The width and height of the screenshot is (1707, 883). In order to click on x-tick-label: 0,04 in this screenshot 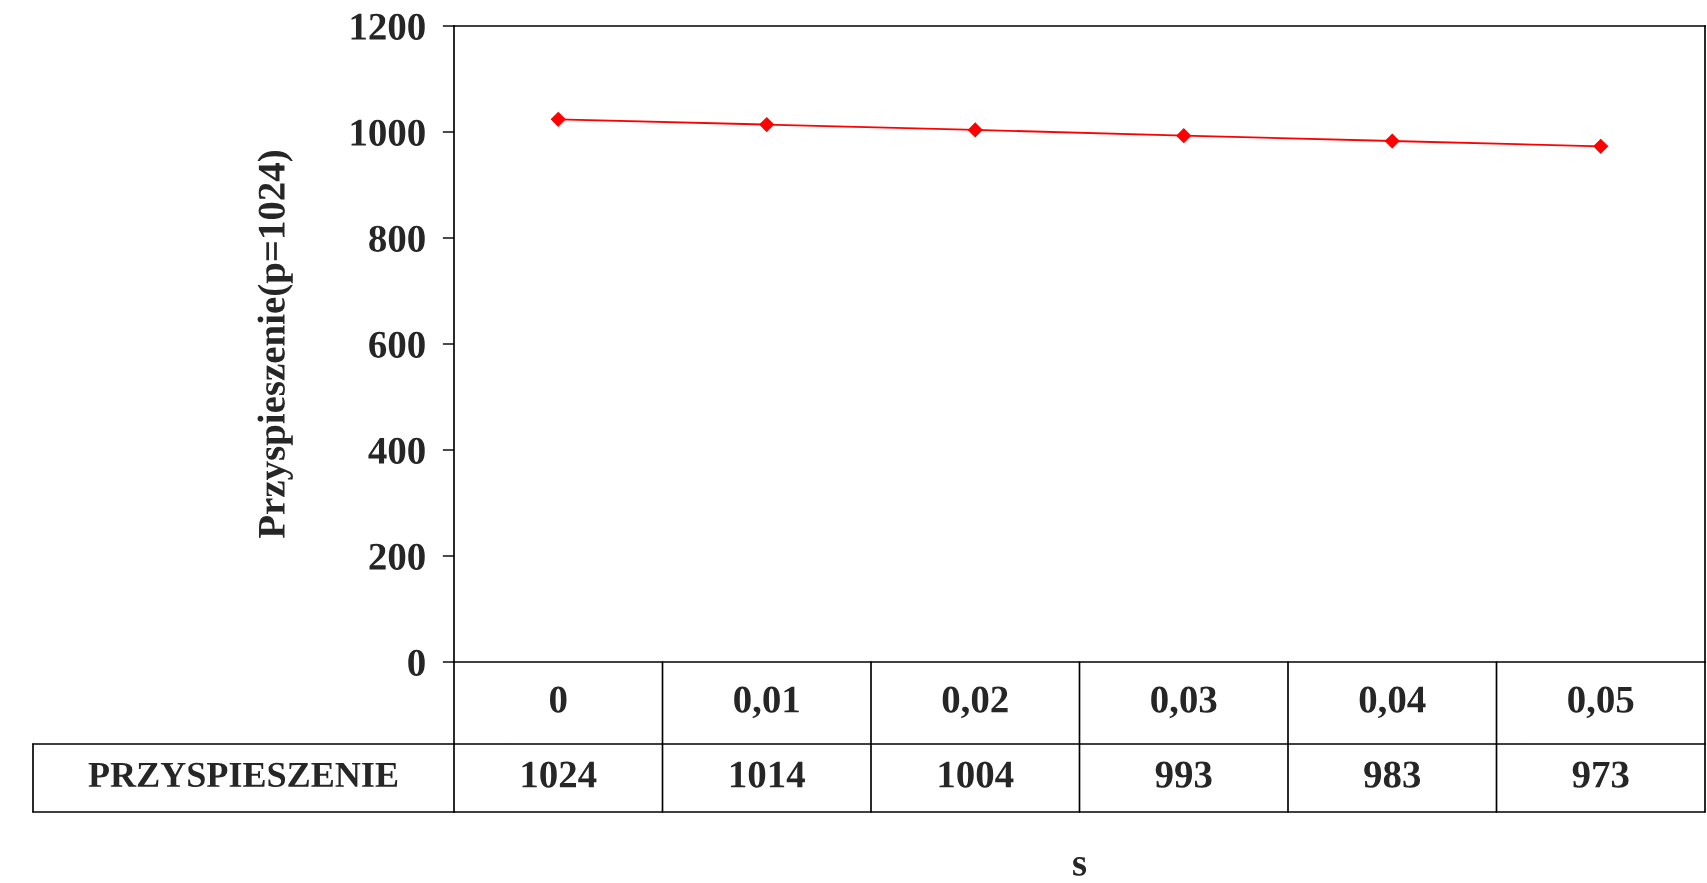, I will do `click(1392, 702)`.